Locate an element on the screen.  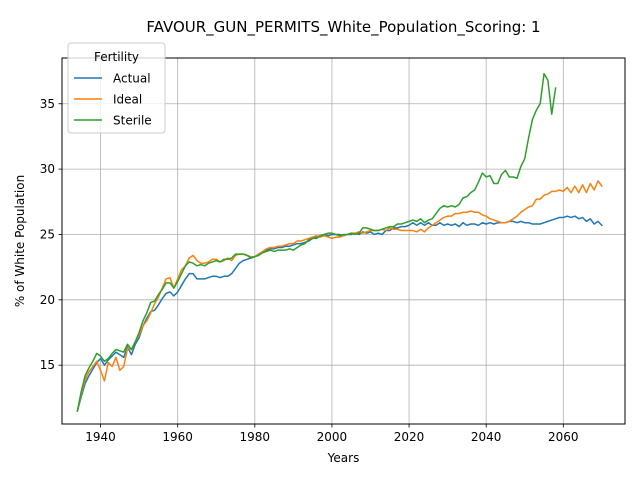
legend-label-sterile: Sterile is located at coordinates (132, 121).